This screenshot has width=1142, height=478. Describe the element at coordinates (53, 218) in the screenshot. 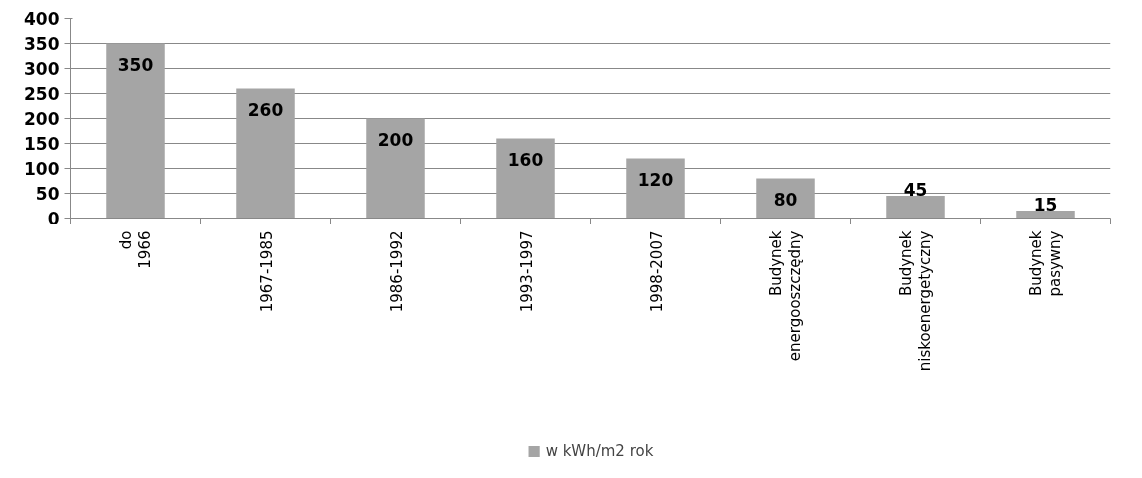

I see `y-tick-label: 0` at that location.